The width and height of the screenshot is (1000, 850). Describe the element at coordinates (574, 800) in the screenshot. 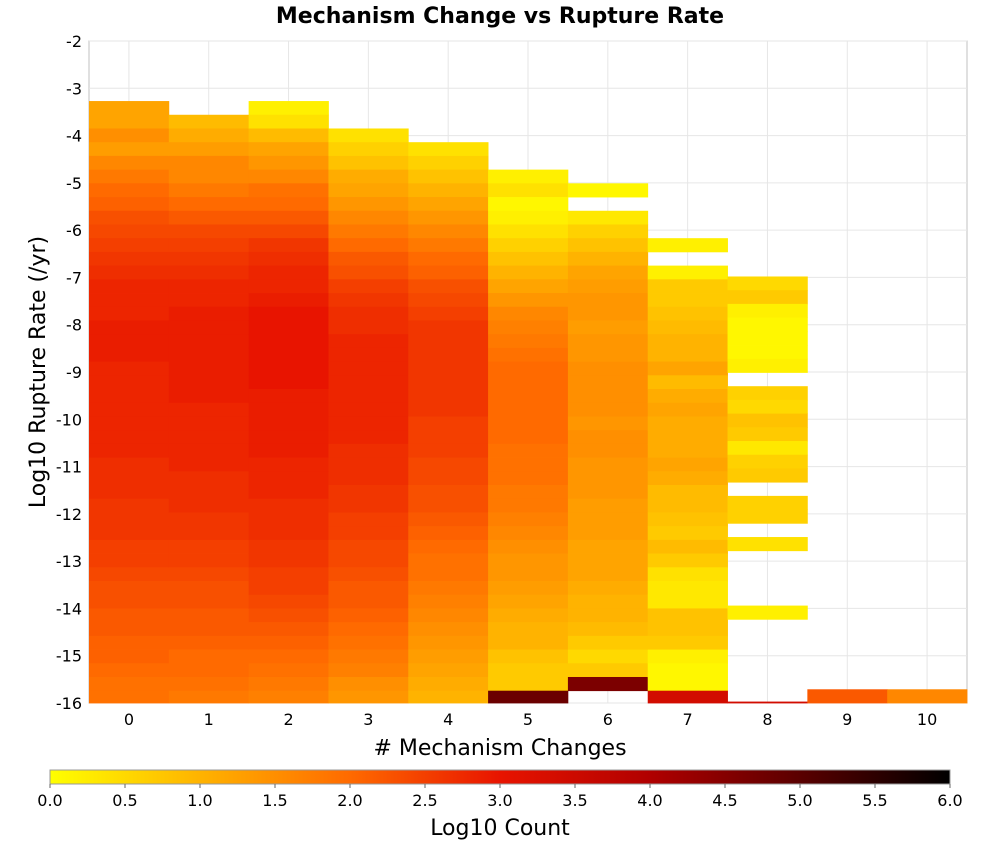

I see `colorbar-tick-label: 3.5` at that location.